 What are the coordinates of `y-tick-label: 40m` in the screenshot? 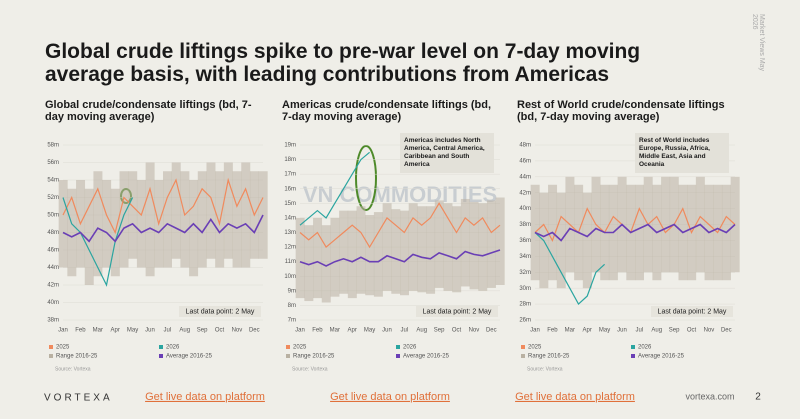 It's located at (53, 303).